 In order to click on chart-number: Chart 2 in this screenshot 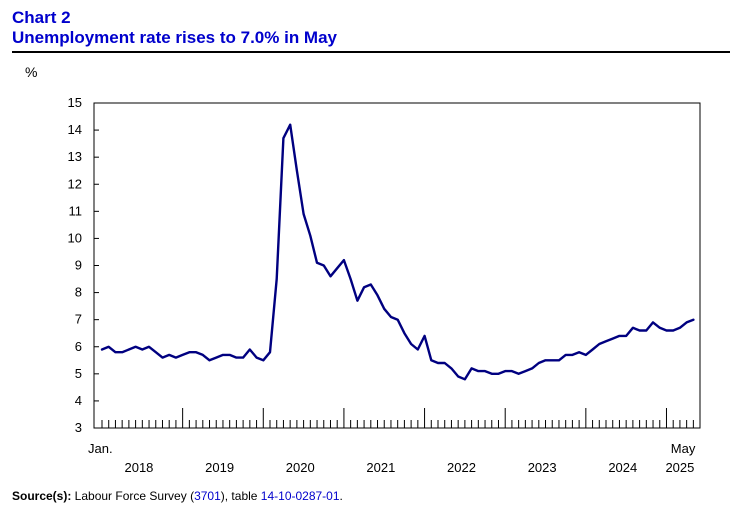, I will do `click(41, 17)`.